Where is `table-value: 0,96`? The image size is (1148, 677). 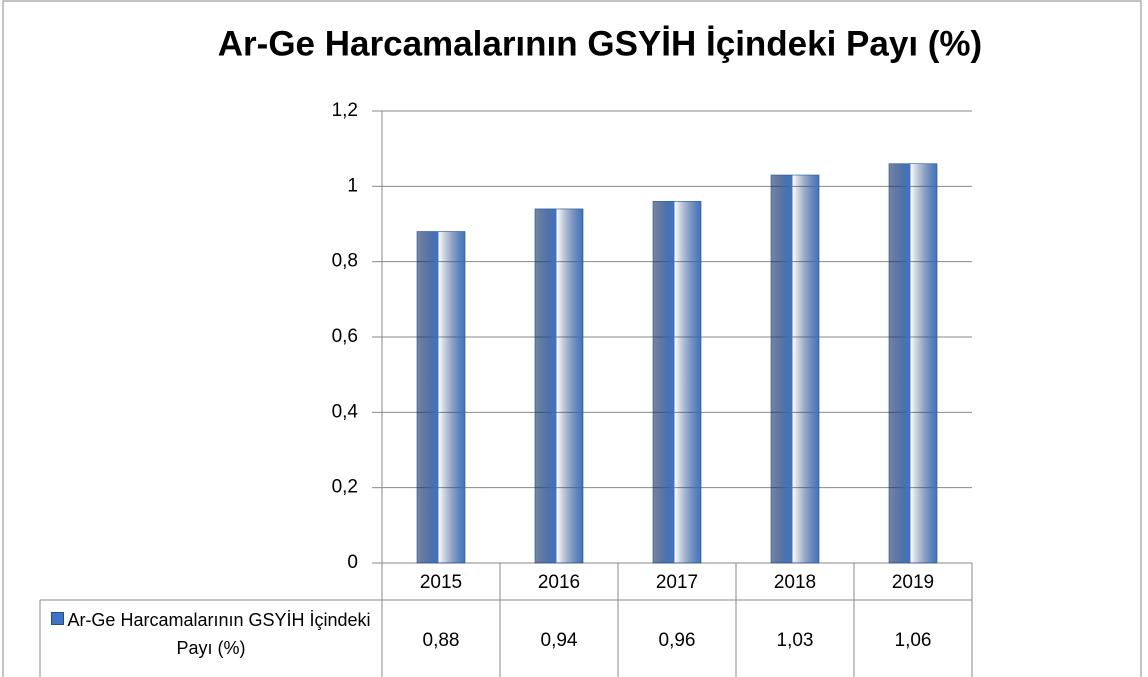
table-value: 0,96 is located at coordinates (677, 640).